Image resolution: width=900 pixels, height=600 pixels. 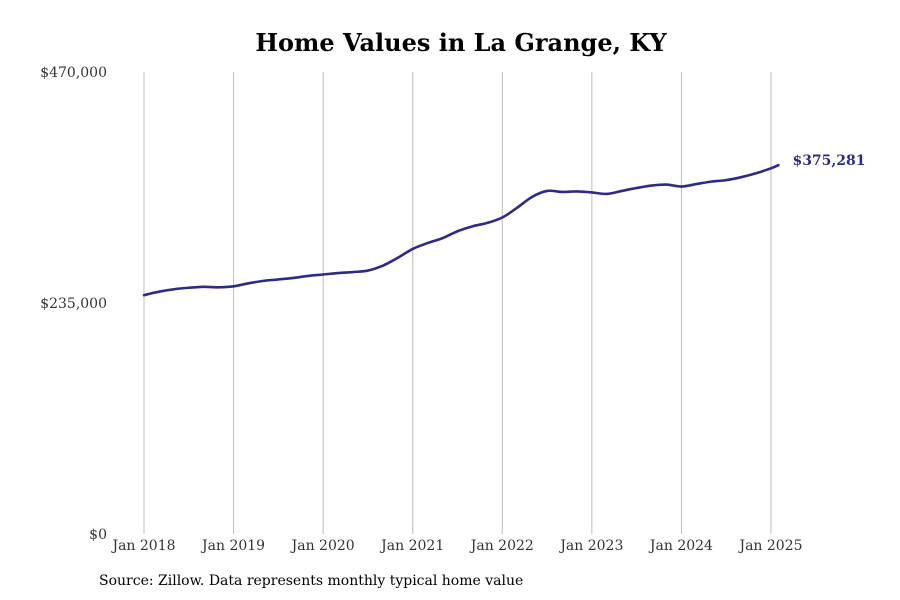 I want to click on x-tick-label: Jan 2018, so click(x=142, y=546).